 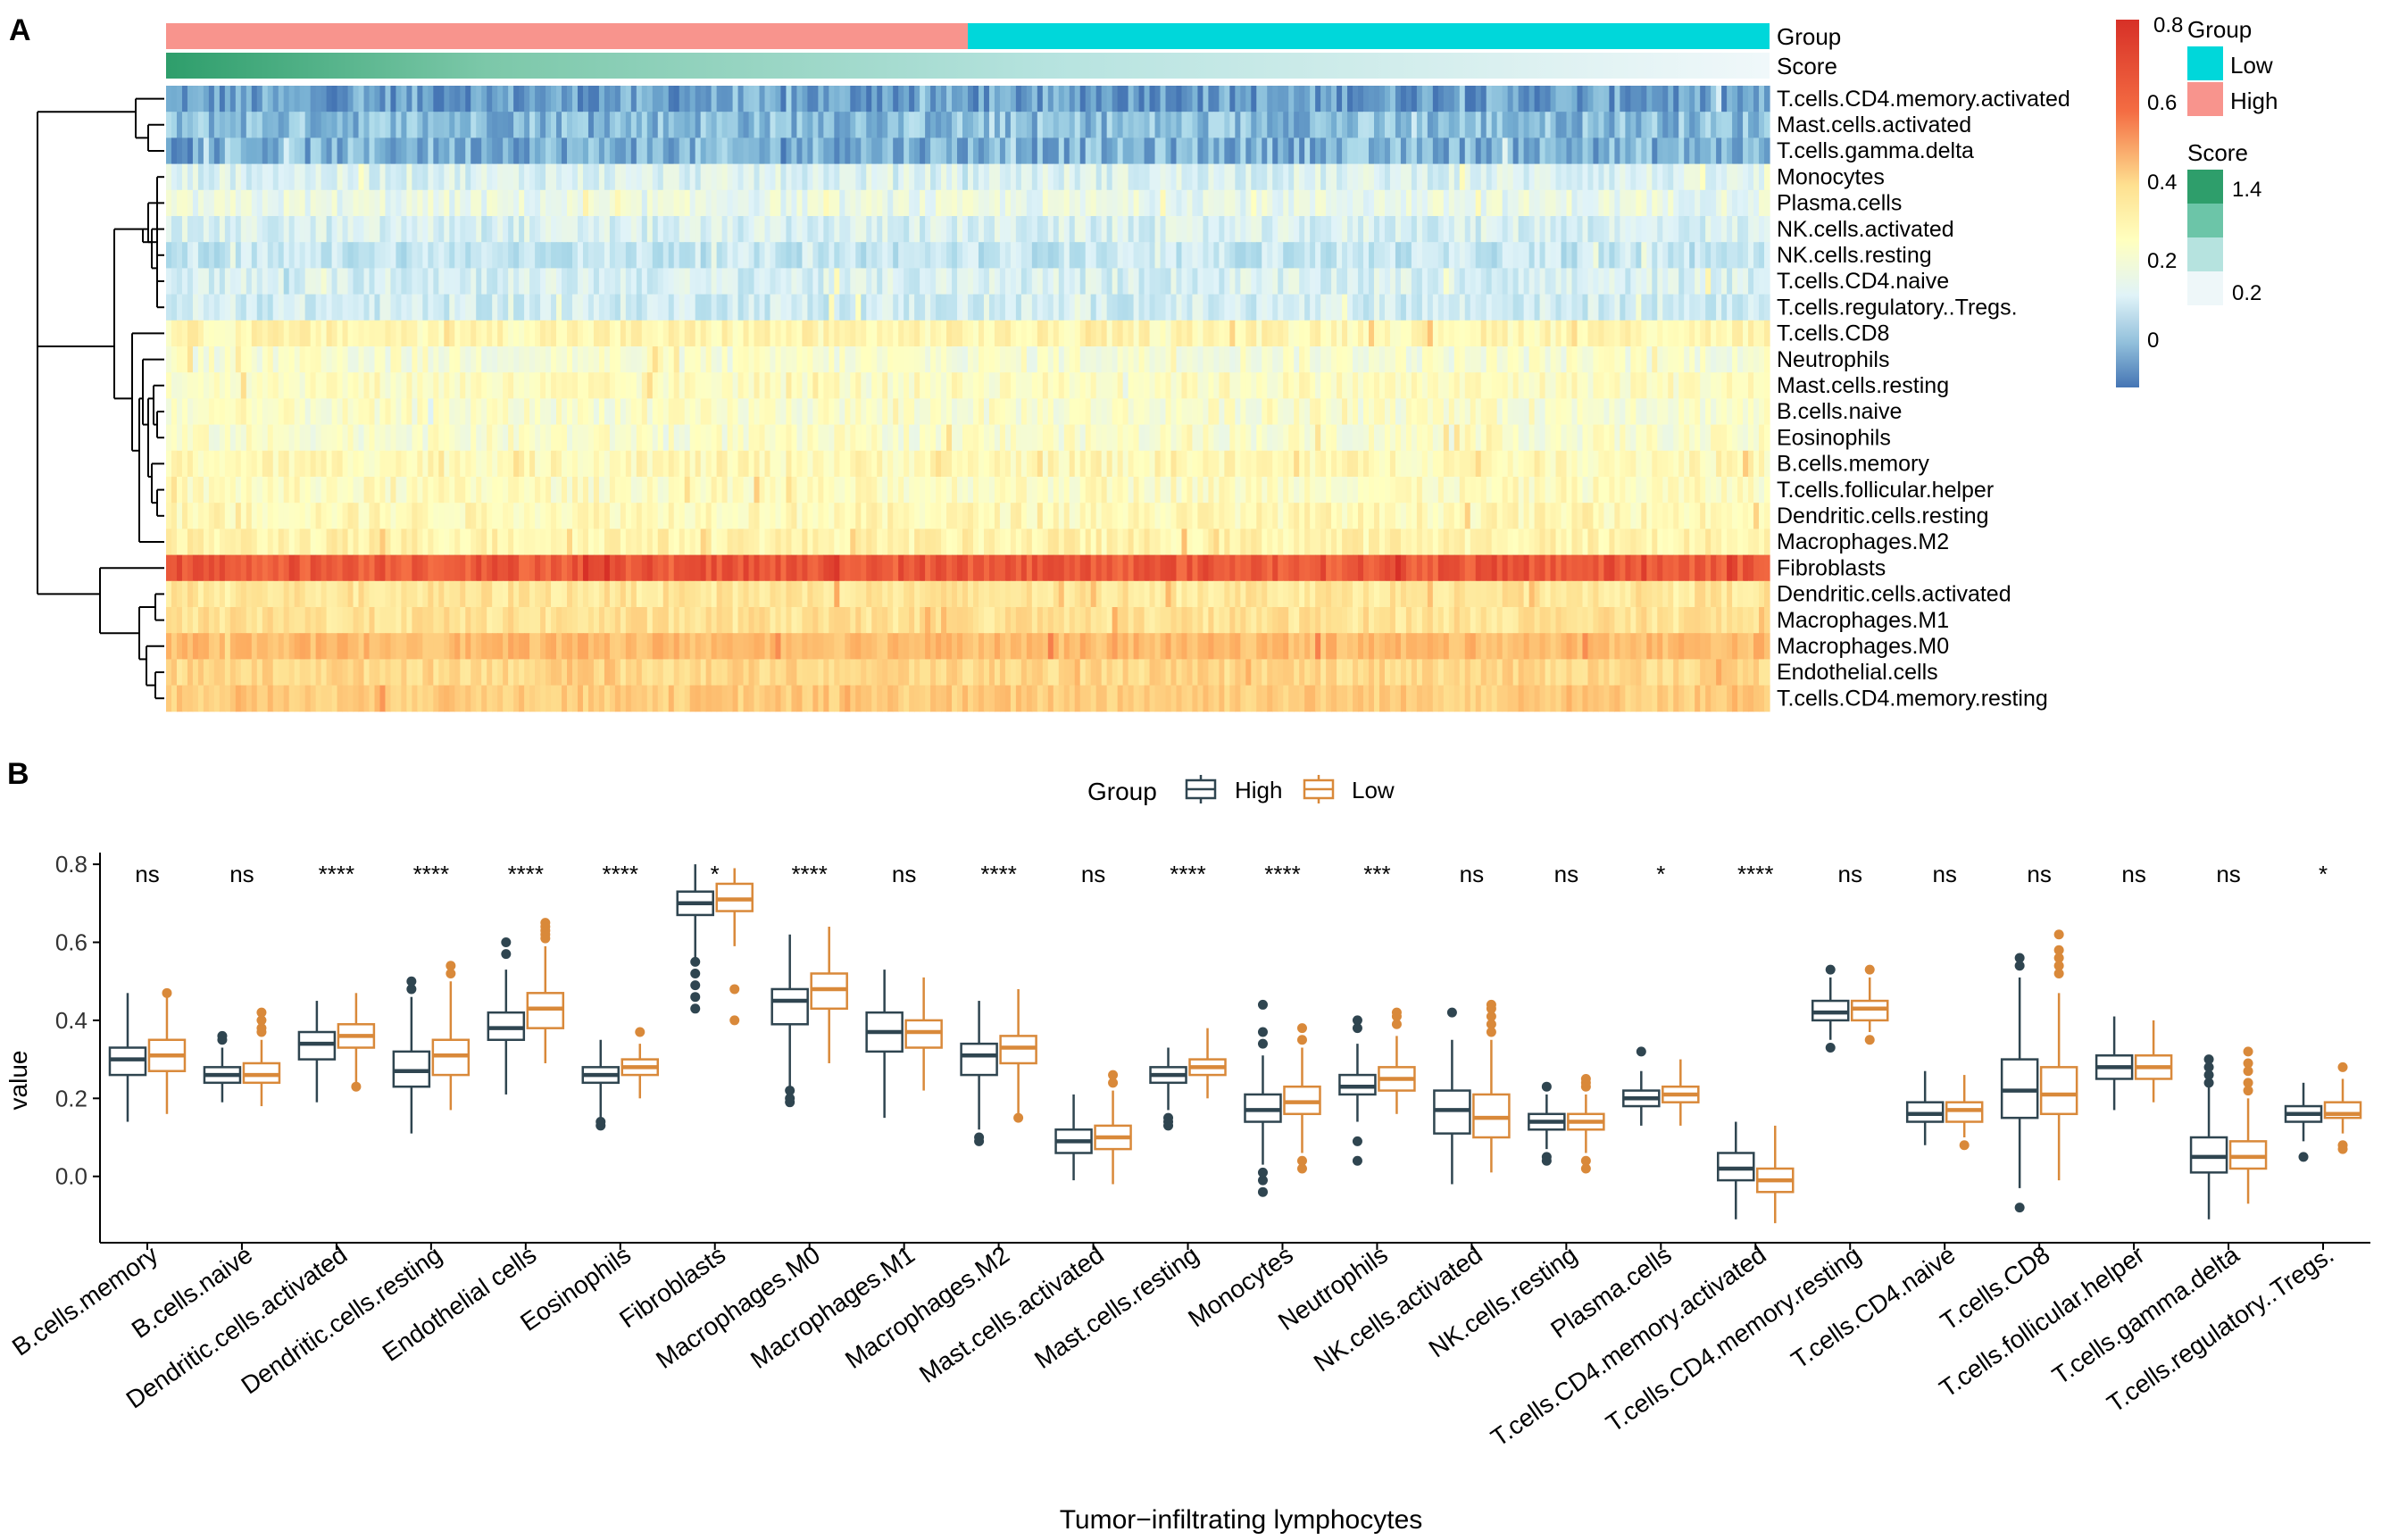 I want to click on panel-label-b: B, so click(x=18, y=774).